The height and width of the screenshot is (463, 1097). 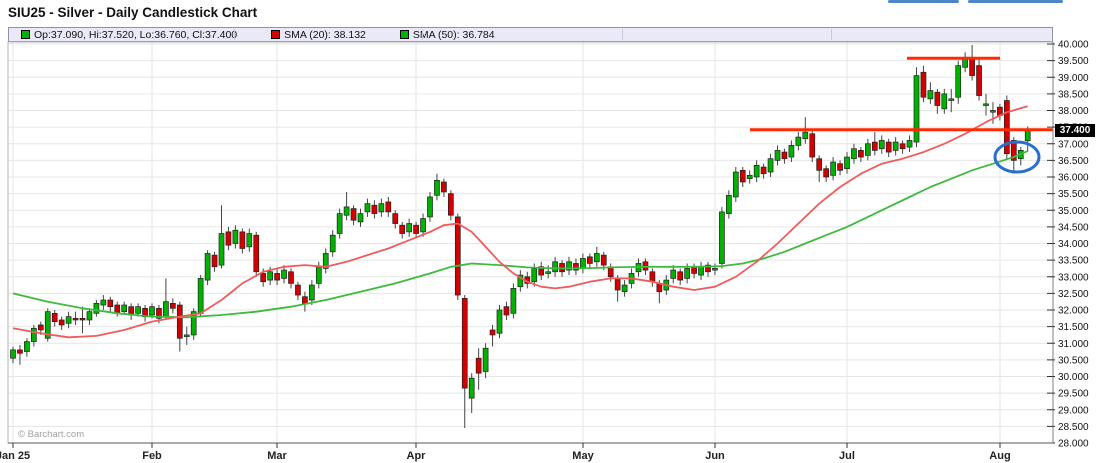 I want to click on y-tick-label: 38.500, so click(x=1073, y=94).